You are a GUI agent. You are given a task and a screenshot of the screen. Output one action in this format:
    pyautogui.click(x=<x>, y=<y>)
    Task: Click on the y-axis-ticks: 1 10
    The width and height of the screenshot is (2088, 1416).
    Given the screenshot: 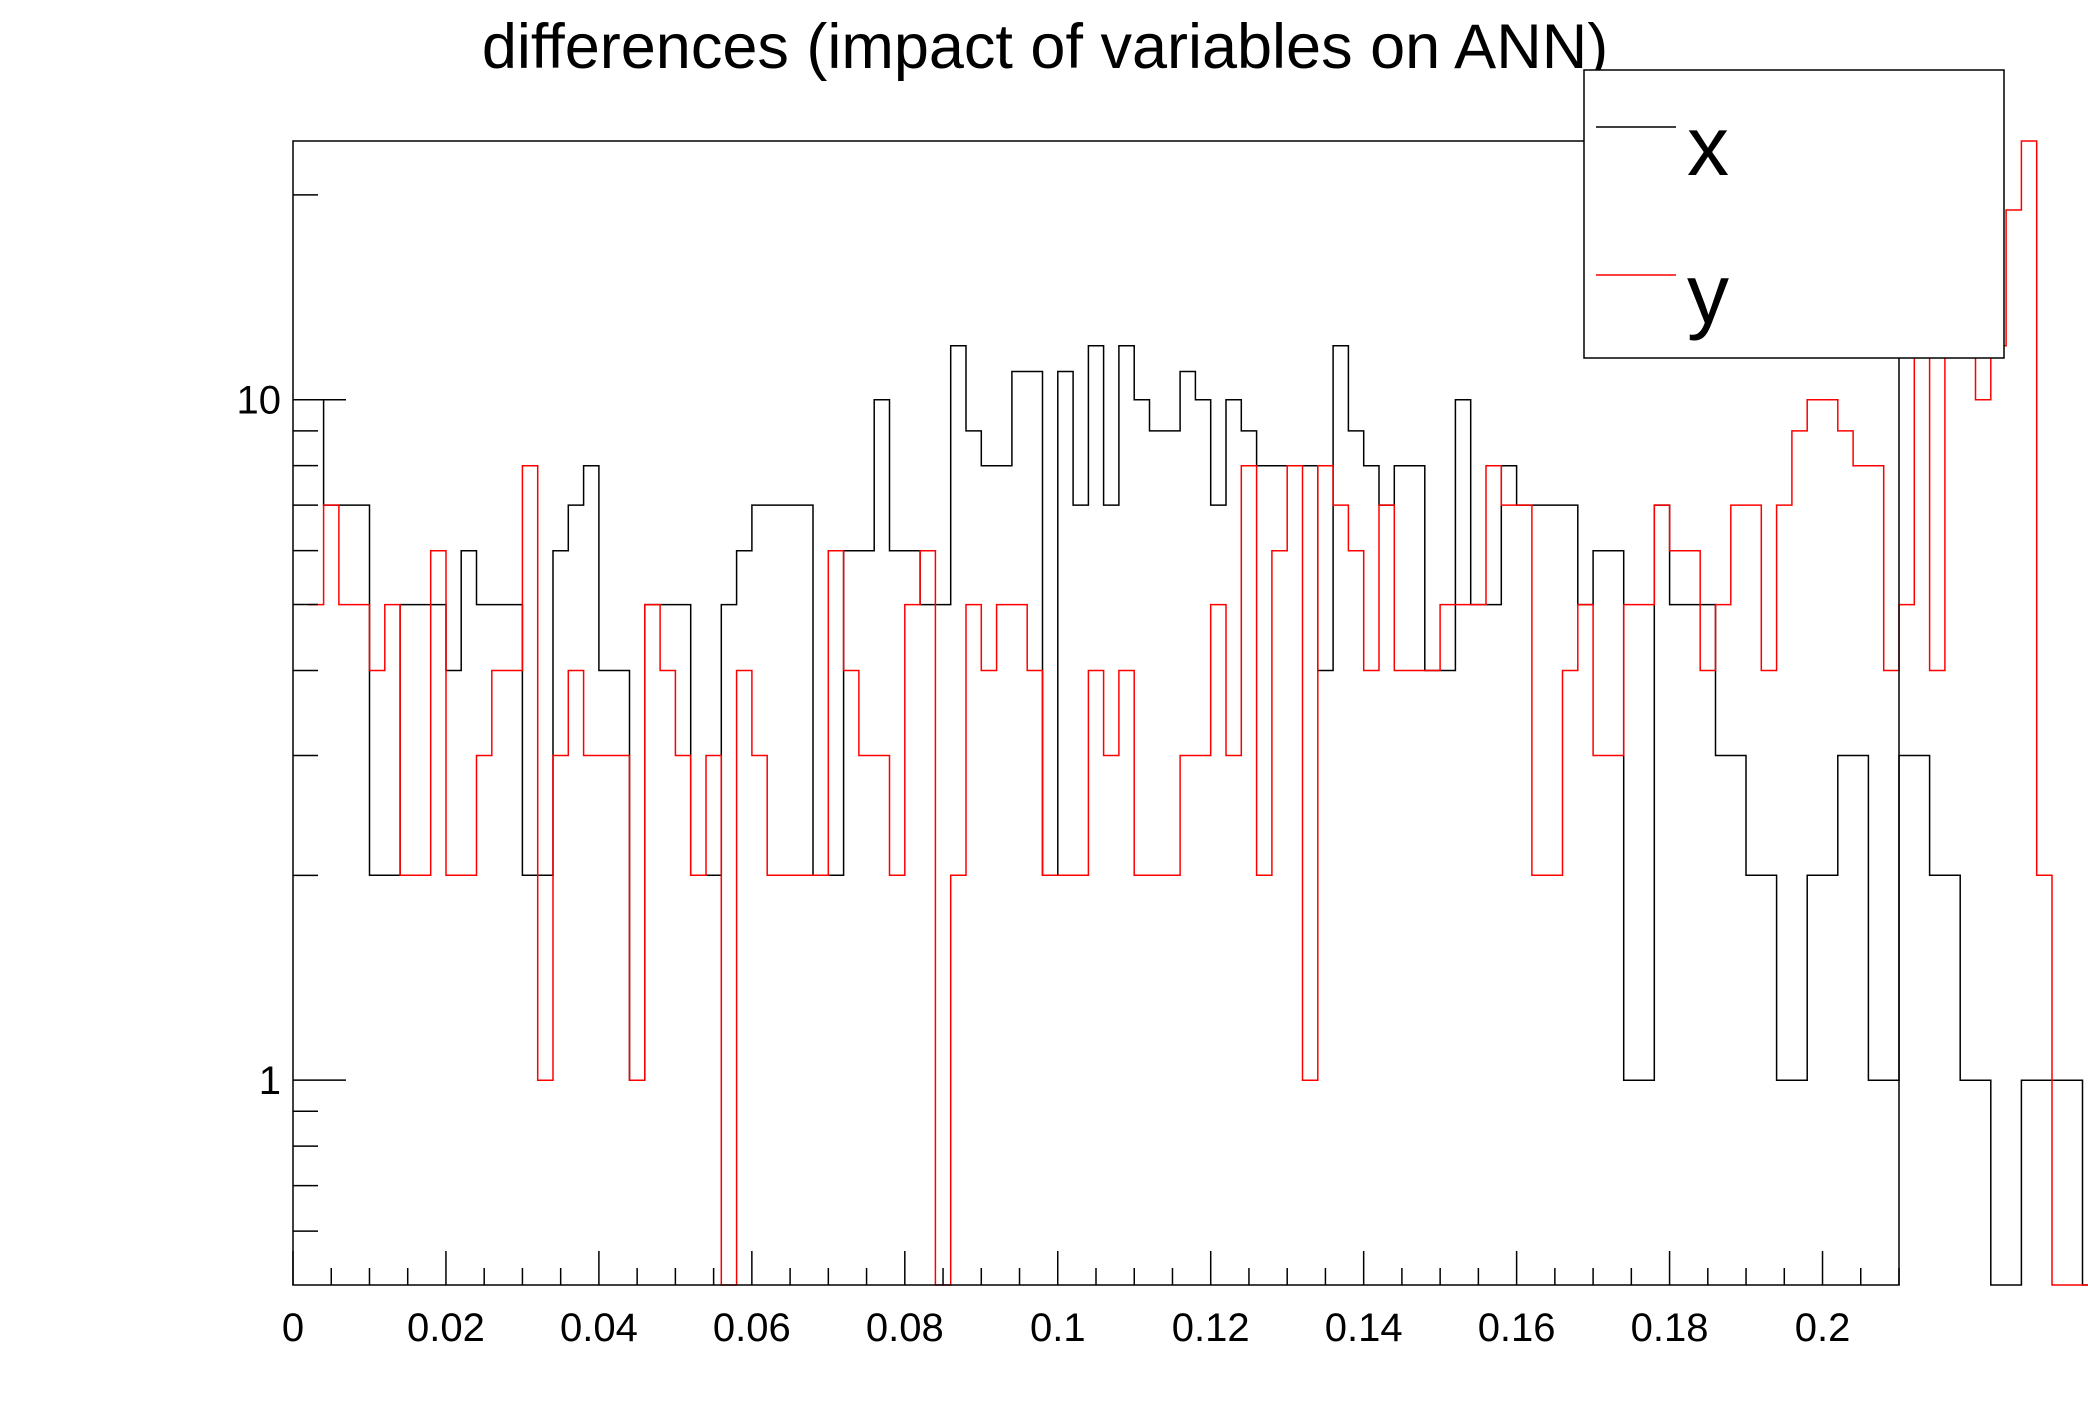 What is the action you would take?
    pyautogui.click(x=291, y=713)
    